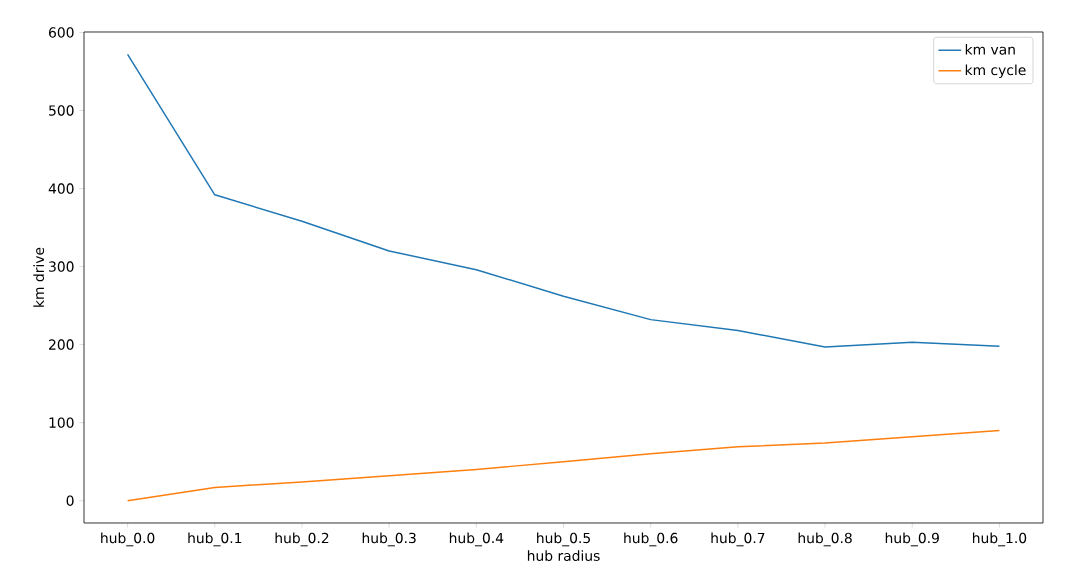  Describe the element at coordinates (990, 49) in the screenshot. I see `legend-label: km van` at that location.